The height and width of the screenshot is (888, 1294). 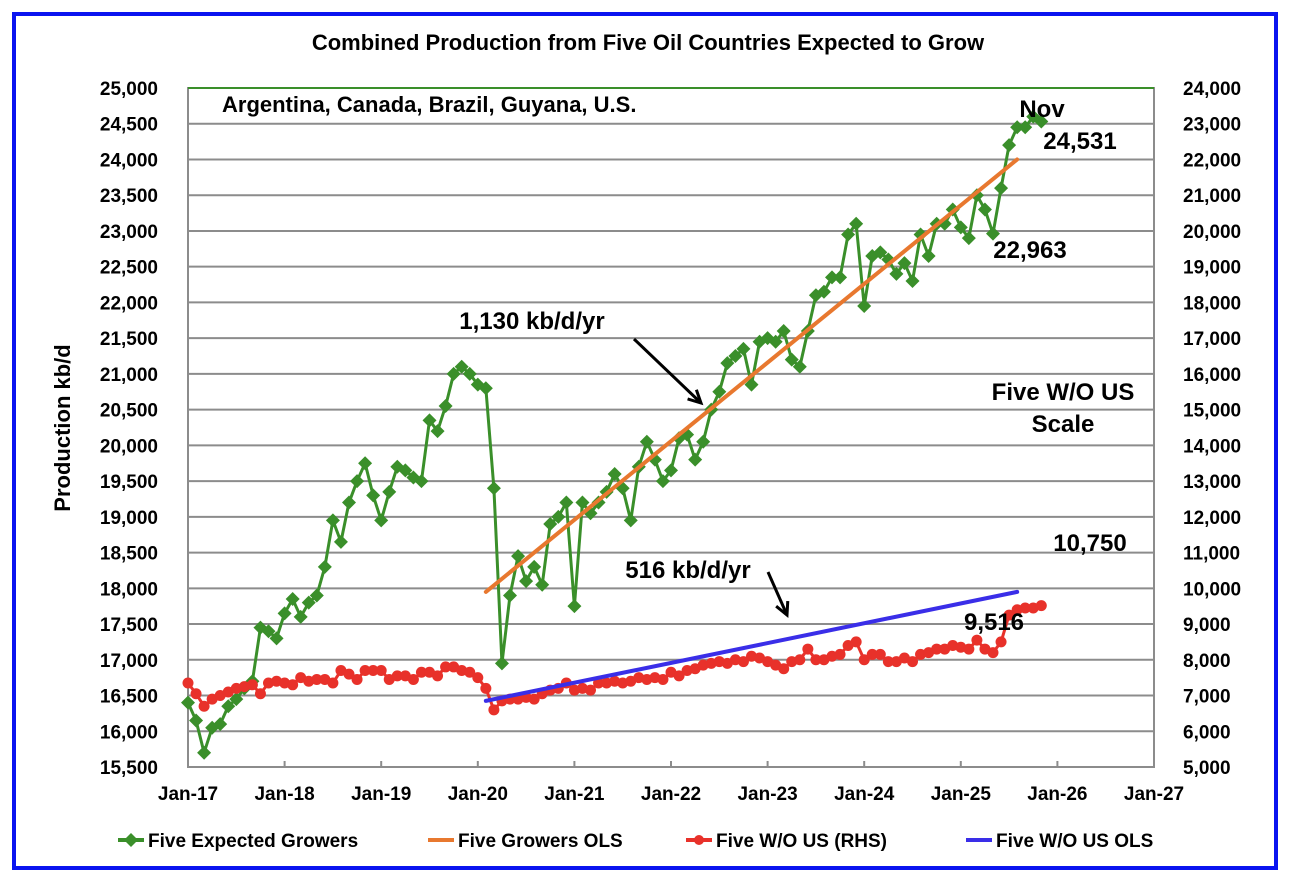 What do you see at coordinates (129, 625) in the screenshot?
I see `y-tick-label: 17,500` at bounding box center [129, 625].